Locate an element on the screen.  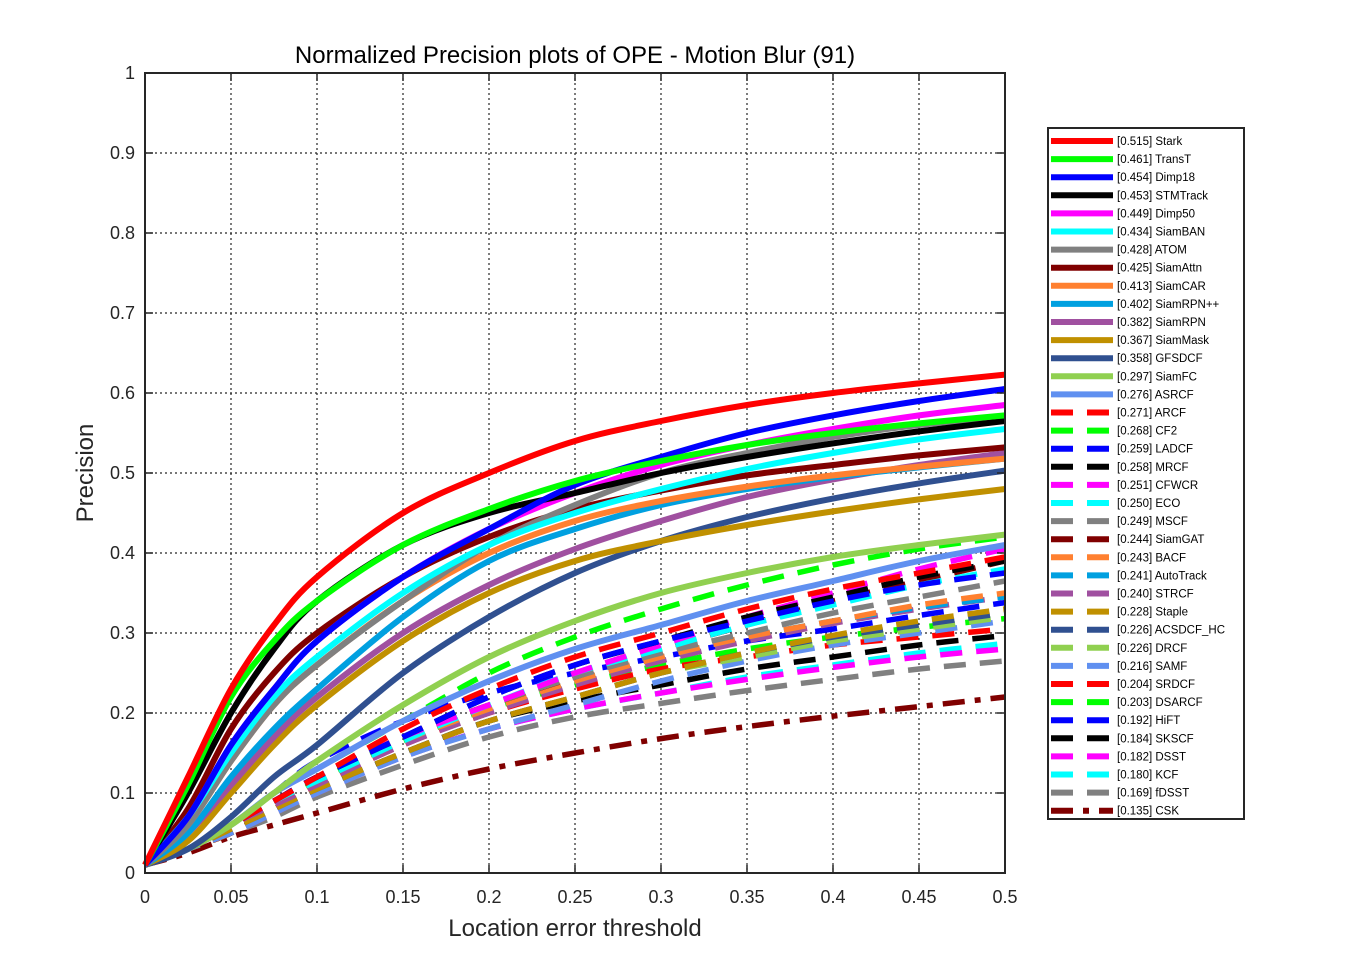
legend-entry: [0.226] DRCF is located at coordinates (1152, 649).